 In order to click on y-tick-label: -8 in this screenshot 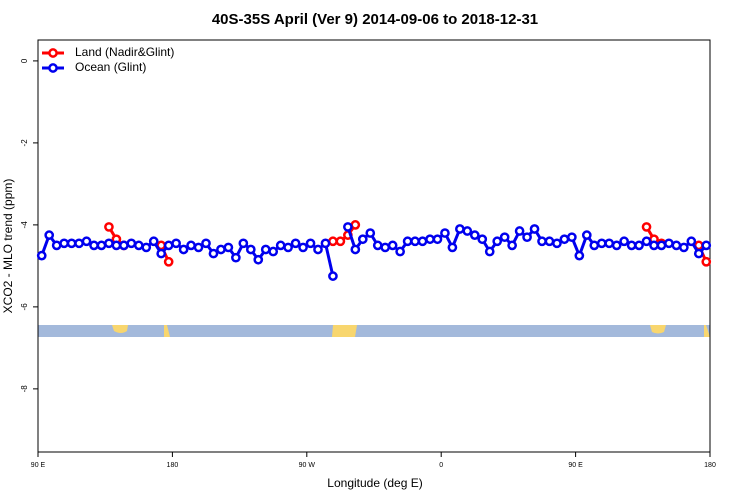, I will do `click(24, 389)`.